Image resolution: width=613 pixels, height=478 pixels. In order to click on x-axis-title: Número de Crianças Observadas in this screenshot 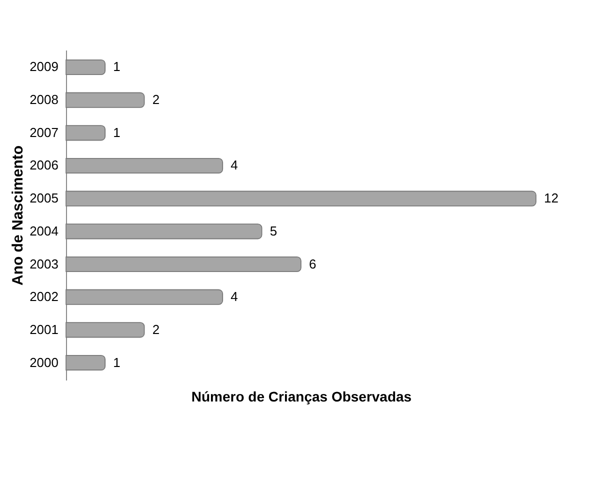, I will do `click(301, 396)`.